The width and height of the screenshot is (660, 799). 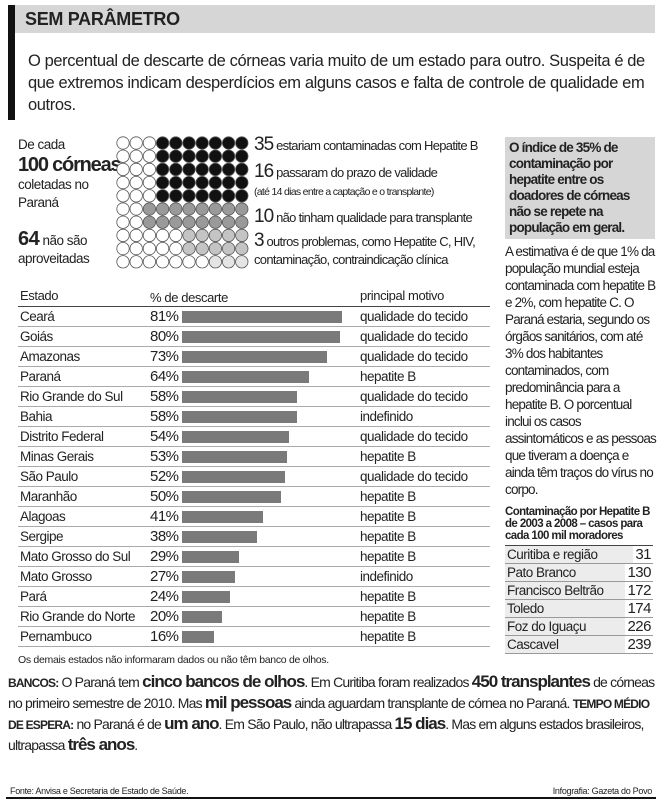 What do you see at coordinates (164, 536) in the screenshot?
I see `discard-value: 38%` at bounding box center [164, 536].